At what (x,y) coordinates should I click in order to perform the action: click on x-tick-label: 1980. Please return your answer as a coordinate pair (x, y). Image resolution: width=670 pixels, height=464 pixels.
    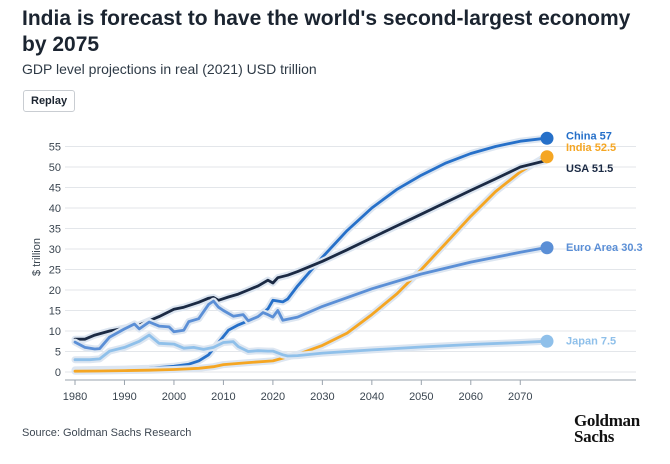
    Looking at the image, I should click on (75, 397).